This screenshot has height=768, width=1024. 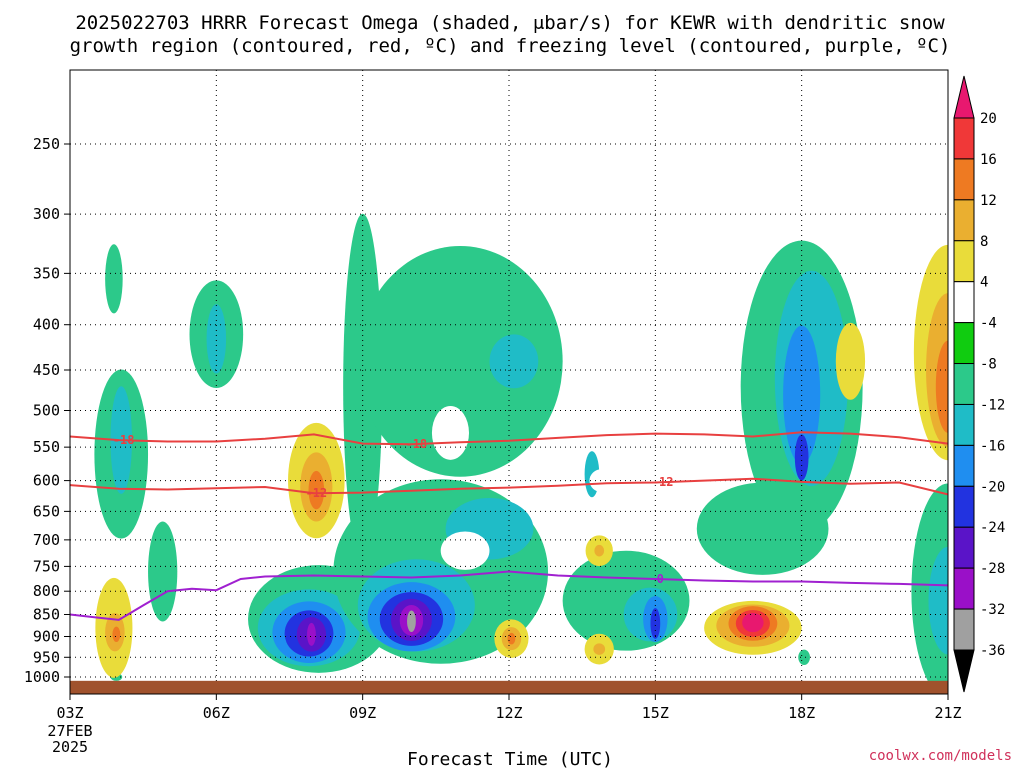 What do you see at coordinates (964, 671) in the screenshot?
I see `colorbar-bottom-arrow` at bounding box center [964, 671].